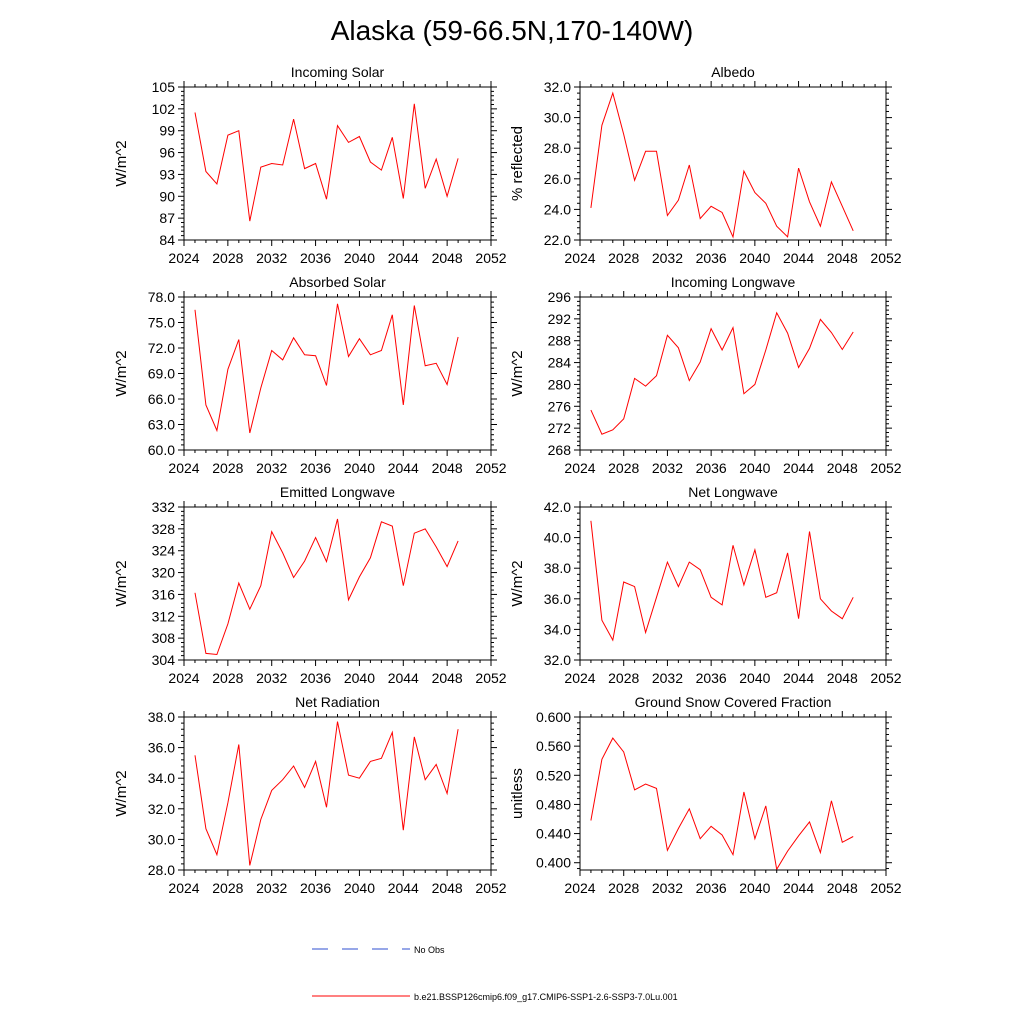  Describe the element at coordinates (167, 174) in the screenshot. I see `y-tick-label: 93` at that location.